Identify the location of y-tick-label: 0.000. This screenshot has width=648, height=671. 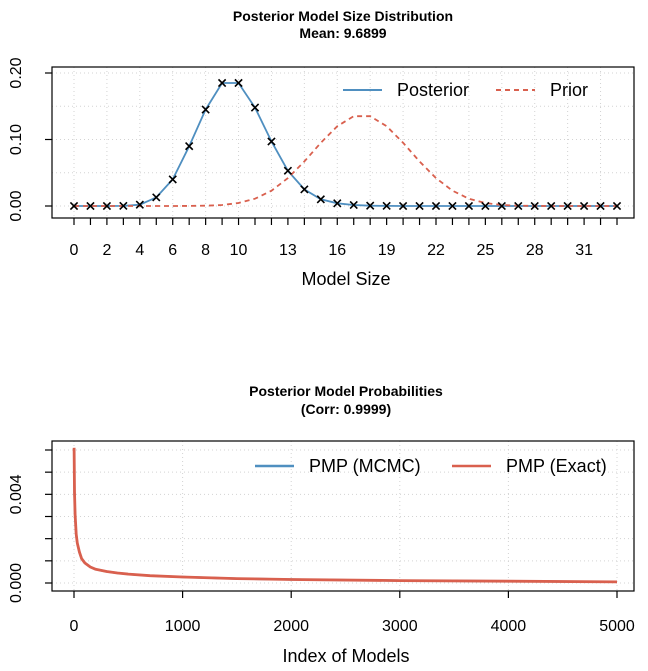
(16, 583).